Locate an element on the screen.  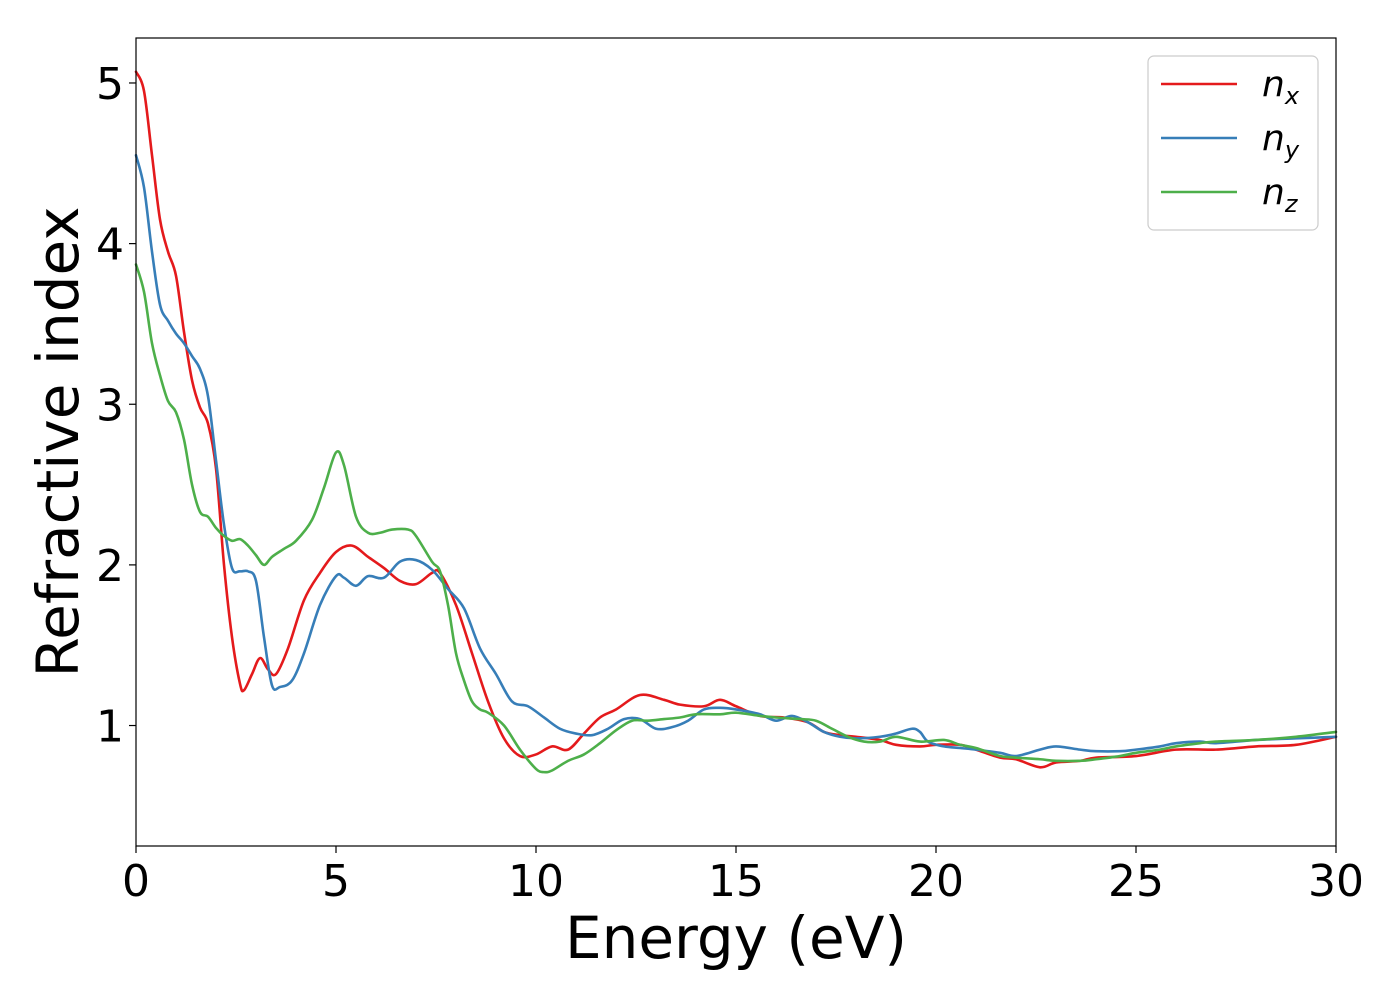
legend-label-nx: nx is located at coordinates (1281, 87).